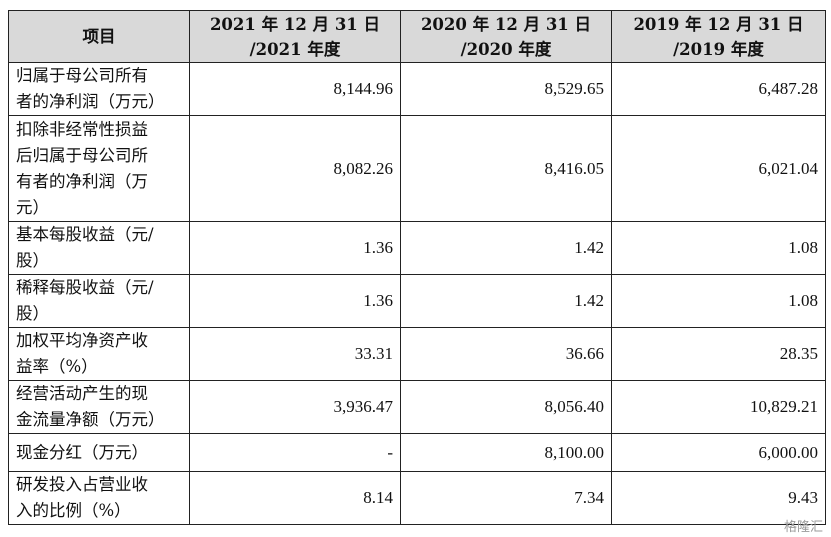  I want to click on header-item-text: 项目, so click(99, 36).